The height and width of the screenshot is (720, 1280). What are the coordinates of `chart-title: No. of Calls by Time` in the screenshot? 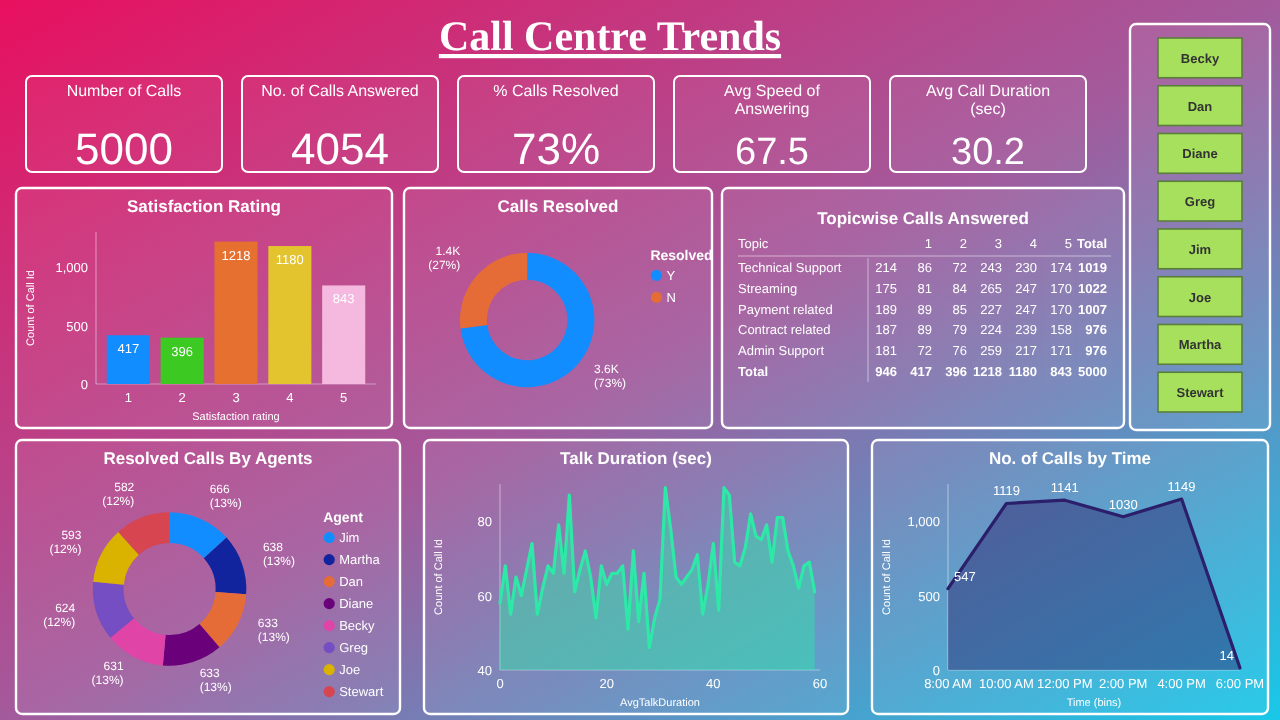 It's located at (1070, 458).